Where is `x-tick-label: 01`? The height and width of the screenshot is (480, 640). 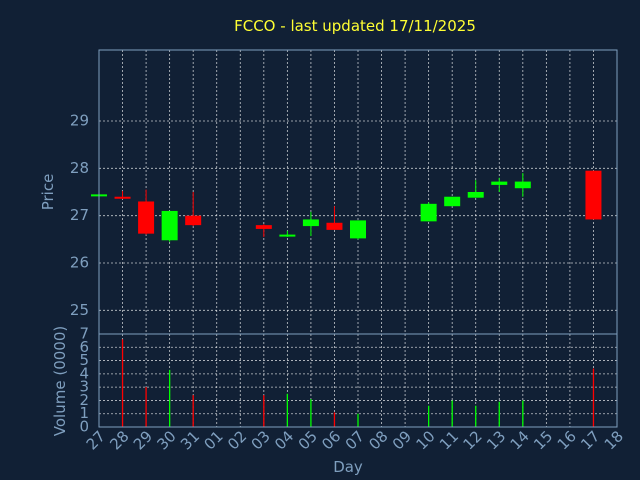
x-tick-label: 01 is located at coordinates (214, 440).